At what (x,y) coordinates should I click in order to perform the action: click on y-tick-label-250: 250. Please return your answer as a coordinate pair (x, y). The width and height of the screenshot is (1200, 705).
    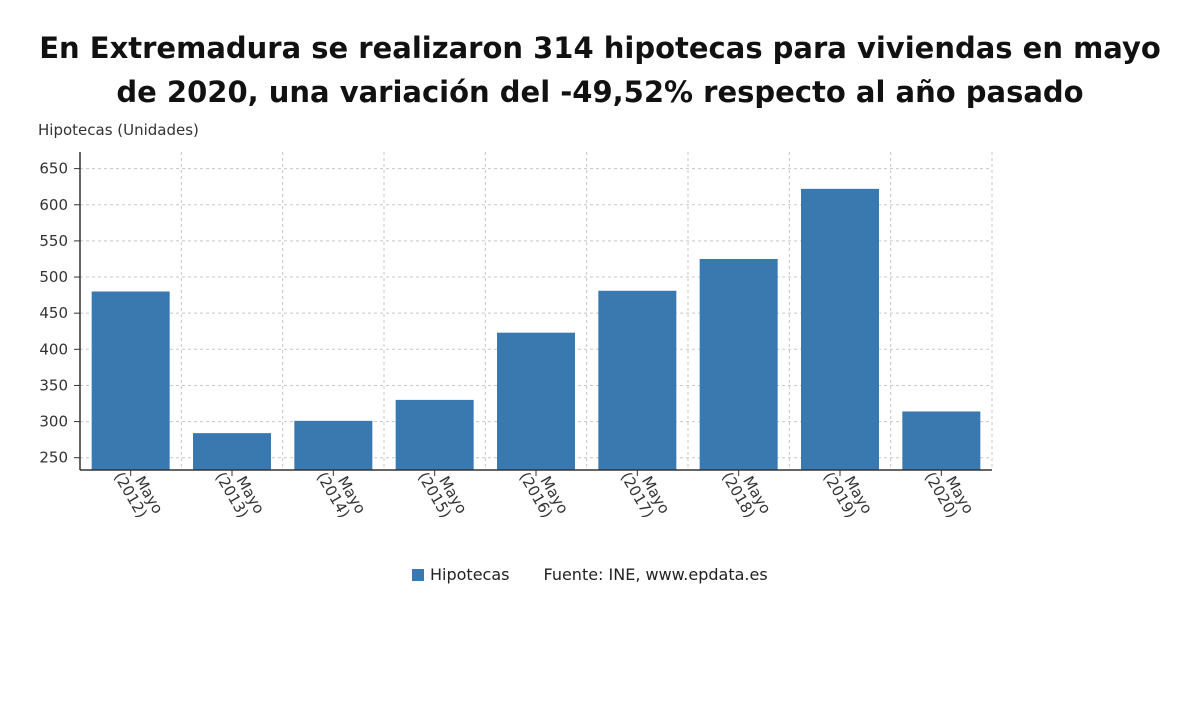
    Looking at the image, I should click on (53, 458).